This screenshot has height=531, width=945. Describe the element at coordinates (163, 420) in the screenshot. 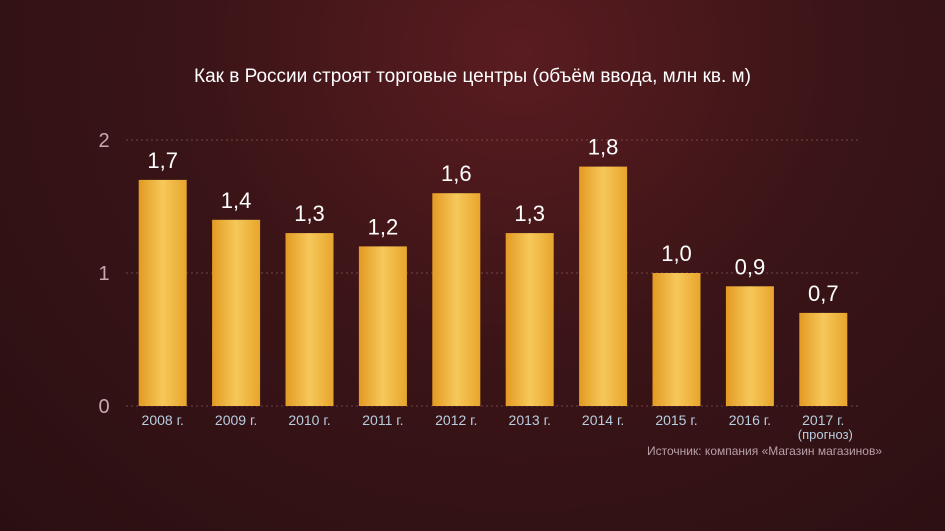

I see `x-tick-label: 2008 г.` at that location.